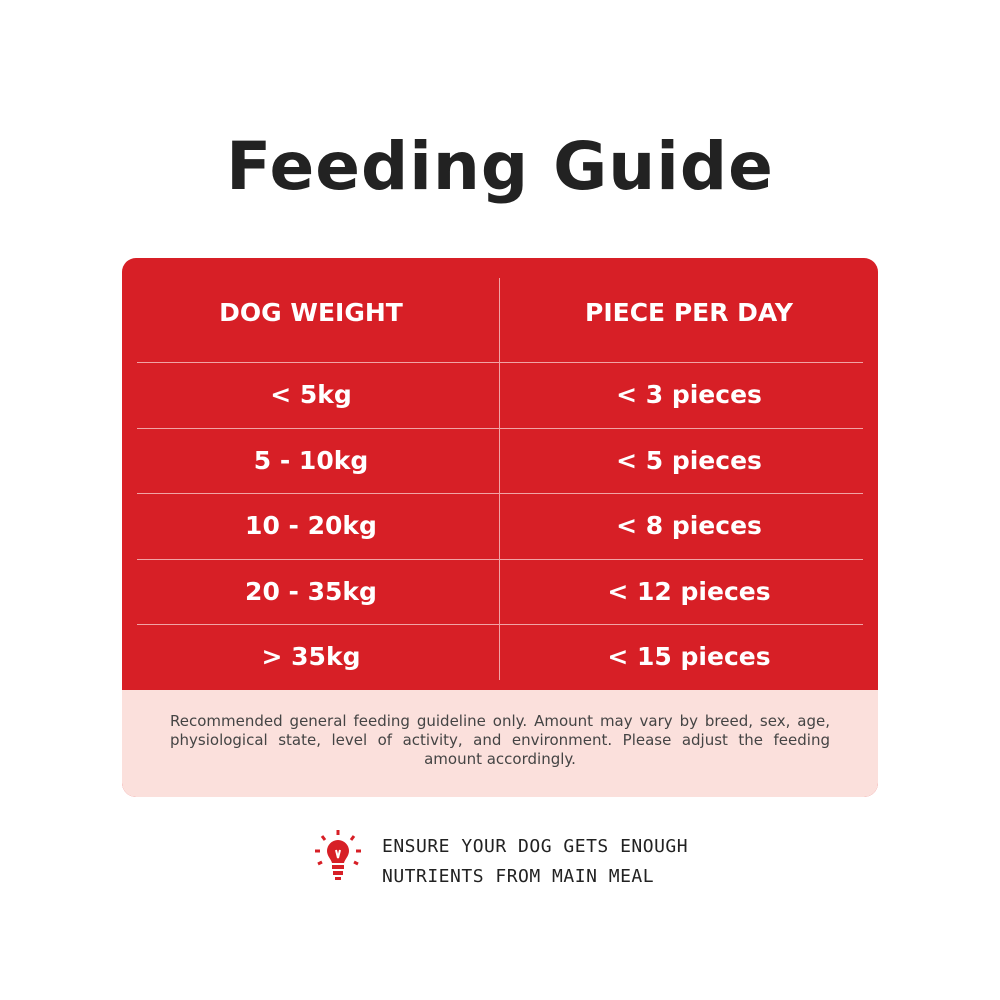  Describe the element at coordinates (535, 846) in the screenshot. I see `tip-line: ENSURE YOUR DOG GETS ENOUGH` at that location.